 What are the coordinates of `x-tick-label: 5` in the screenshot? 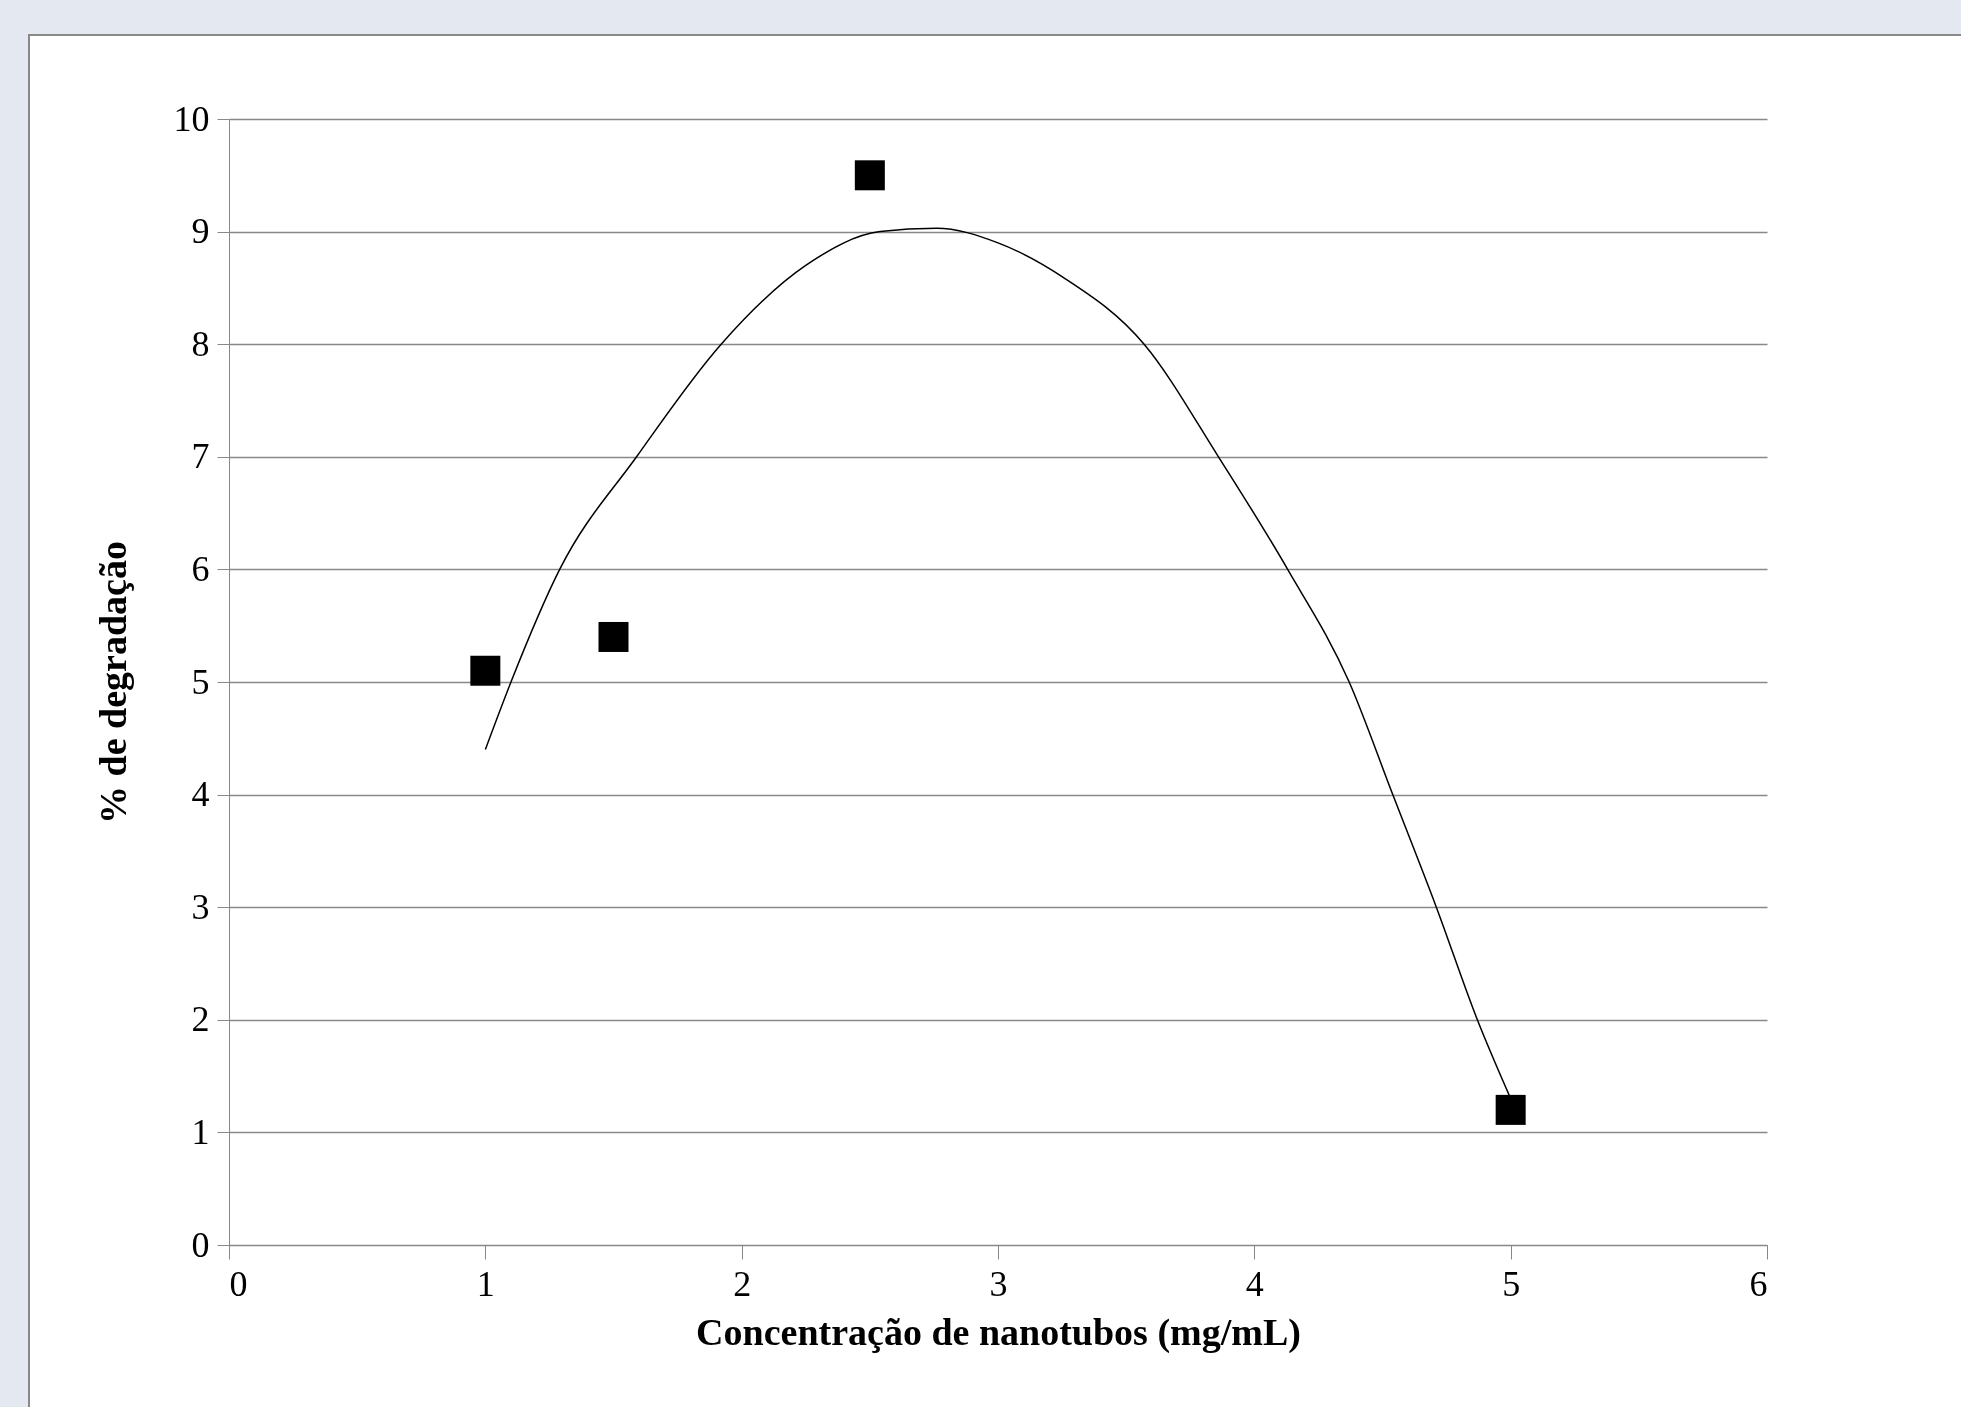 It's located at (1511, 1283).